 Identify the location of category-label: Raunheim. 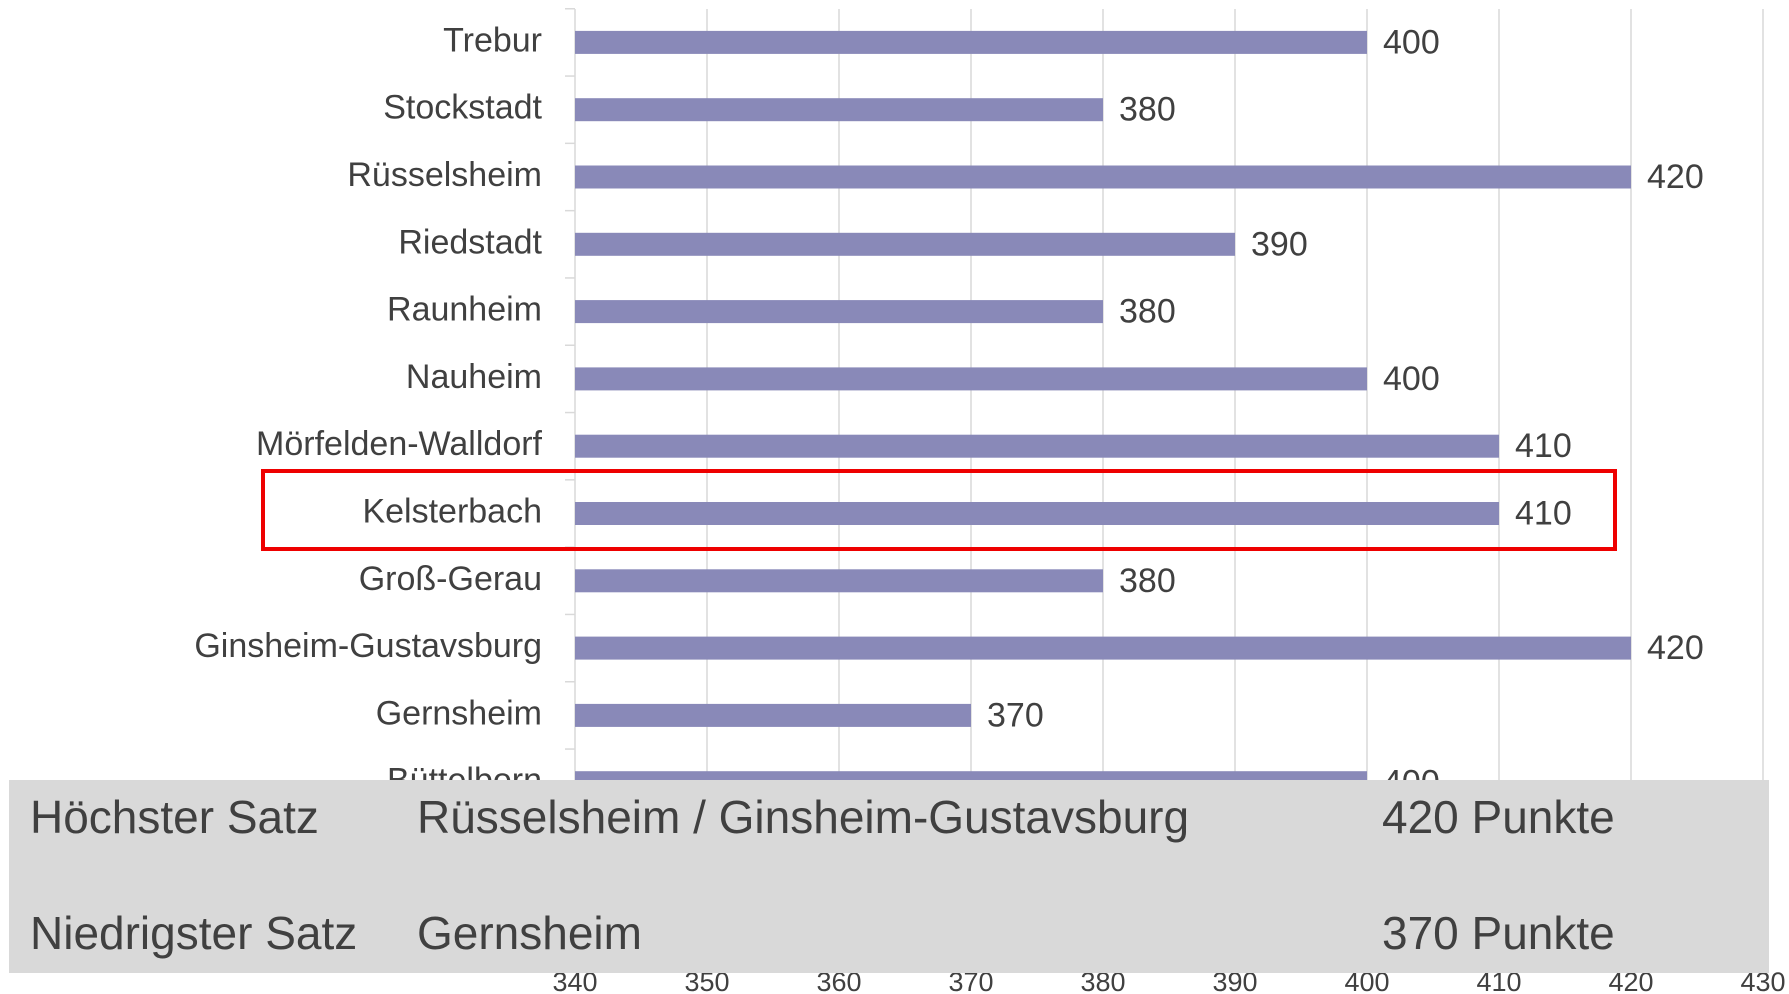
(464, 310).